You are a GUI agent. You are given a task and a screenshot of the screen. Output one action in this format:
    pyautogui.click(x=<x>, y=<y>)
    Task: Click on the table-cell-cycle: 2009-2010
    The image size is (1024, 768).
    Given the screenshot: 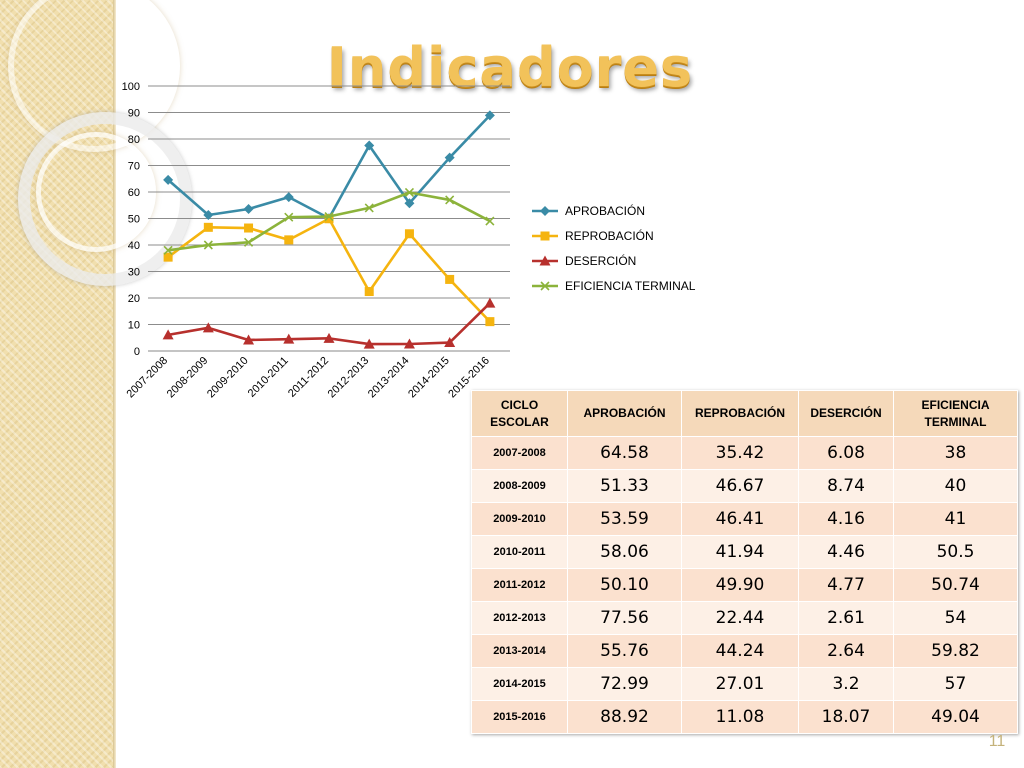 What is the action you would take?
    pyautogui.click(x=519, y=519)
    